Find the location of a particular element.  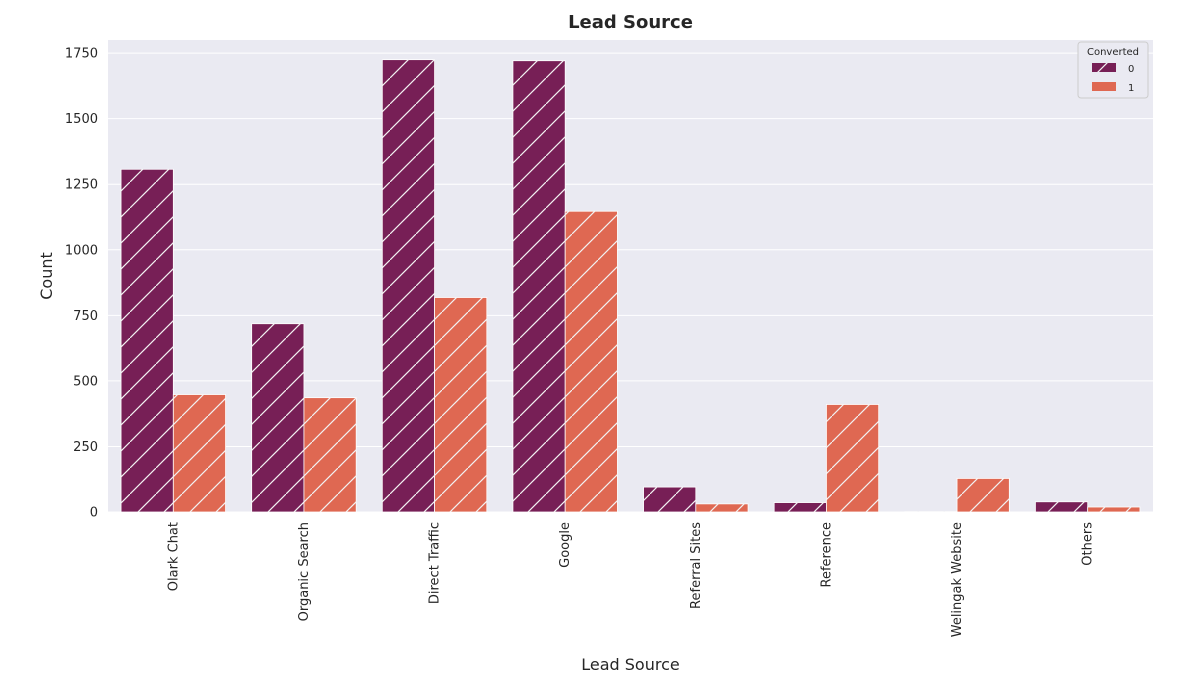

x-tick-label: Reference is located at coordinates (826, 554).